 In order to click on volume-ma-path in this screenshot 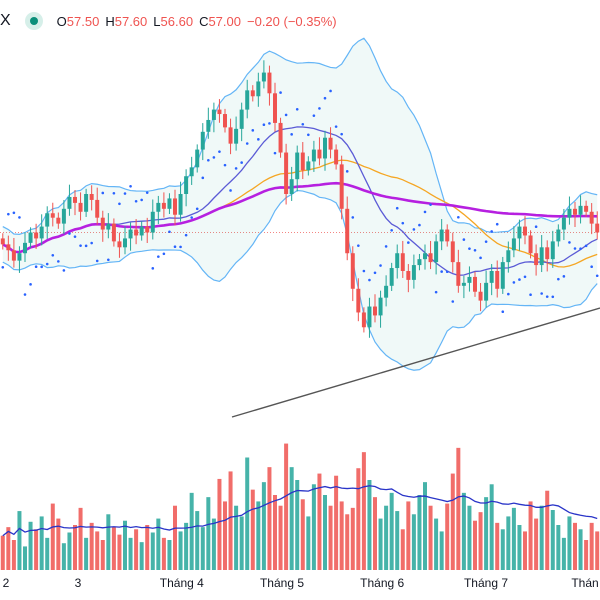, I will do `click(300, 511)`.